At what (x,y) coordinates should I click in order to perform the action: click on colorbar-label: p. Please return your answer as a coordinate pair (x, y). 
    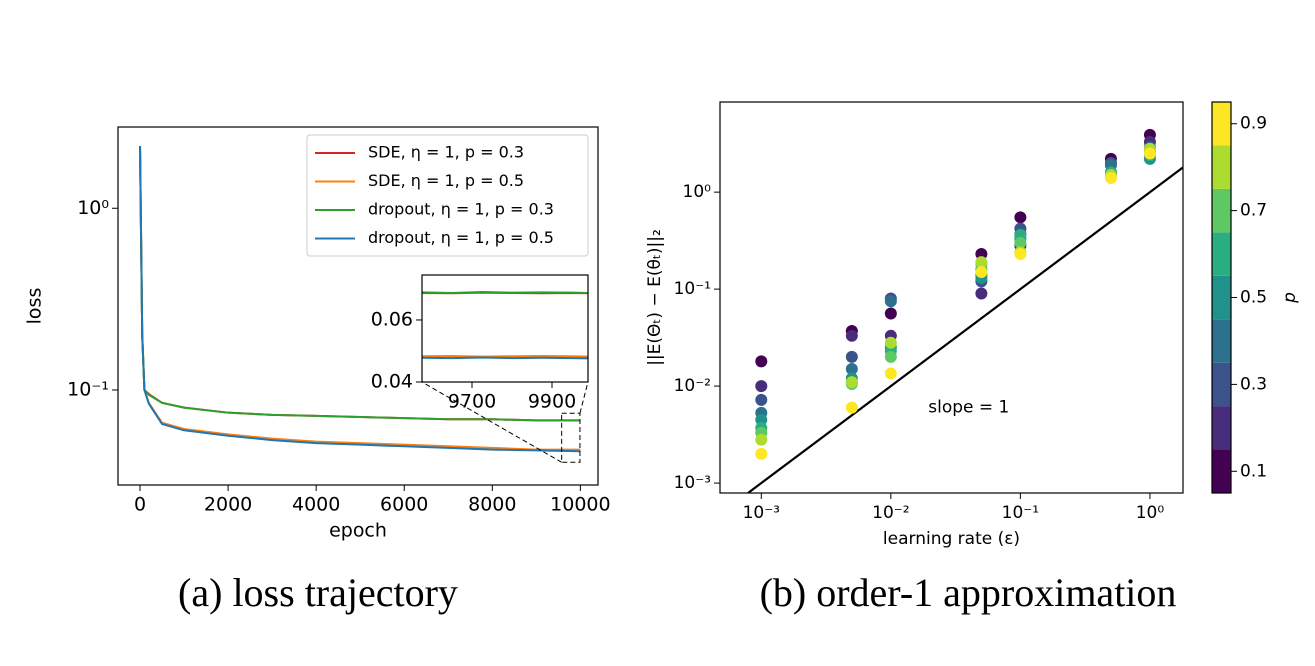
    Looking at the image, I should click on (1290, 298).